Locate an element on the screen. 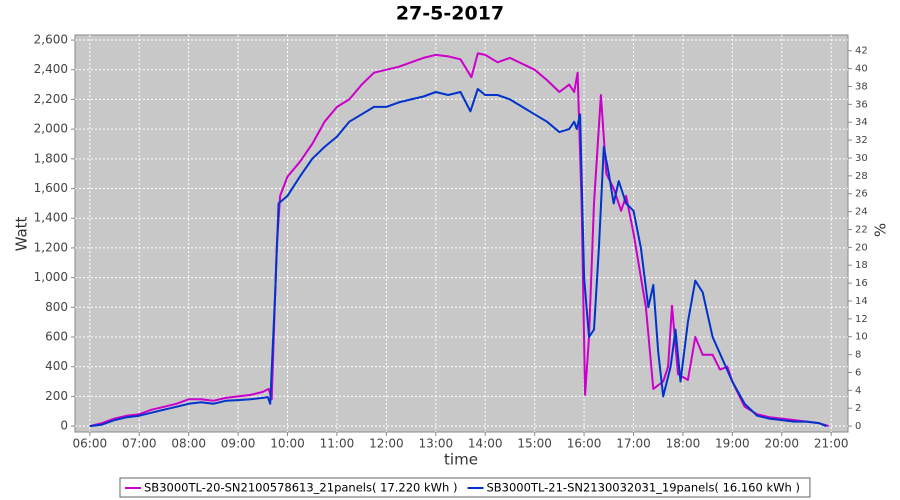  y2-tick-label: 8 is located at coordinates (858, 355).